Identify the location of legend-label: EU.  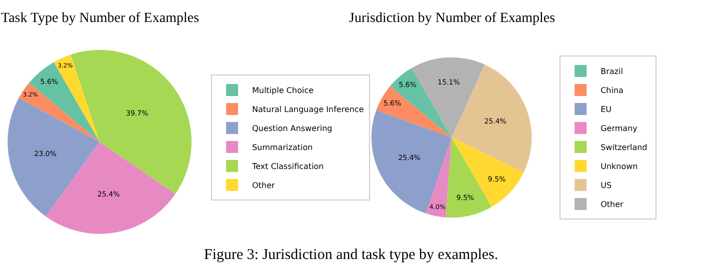
(607, 109).